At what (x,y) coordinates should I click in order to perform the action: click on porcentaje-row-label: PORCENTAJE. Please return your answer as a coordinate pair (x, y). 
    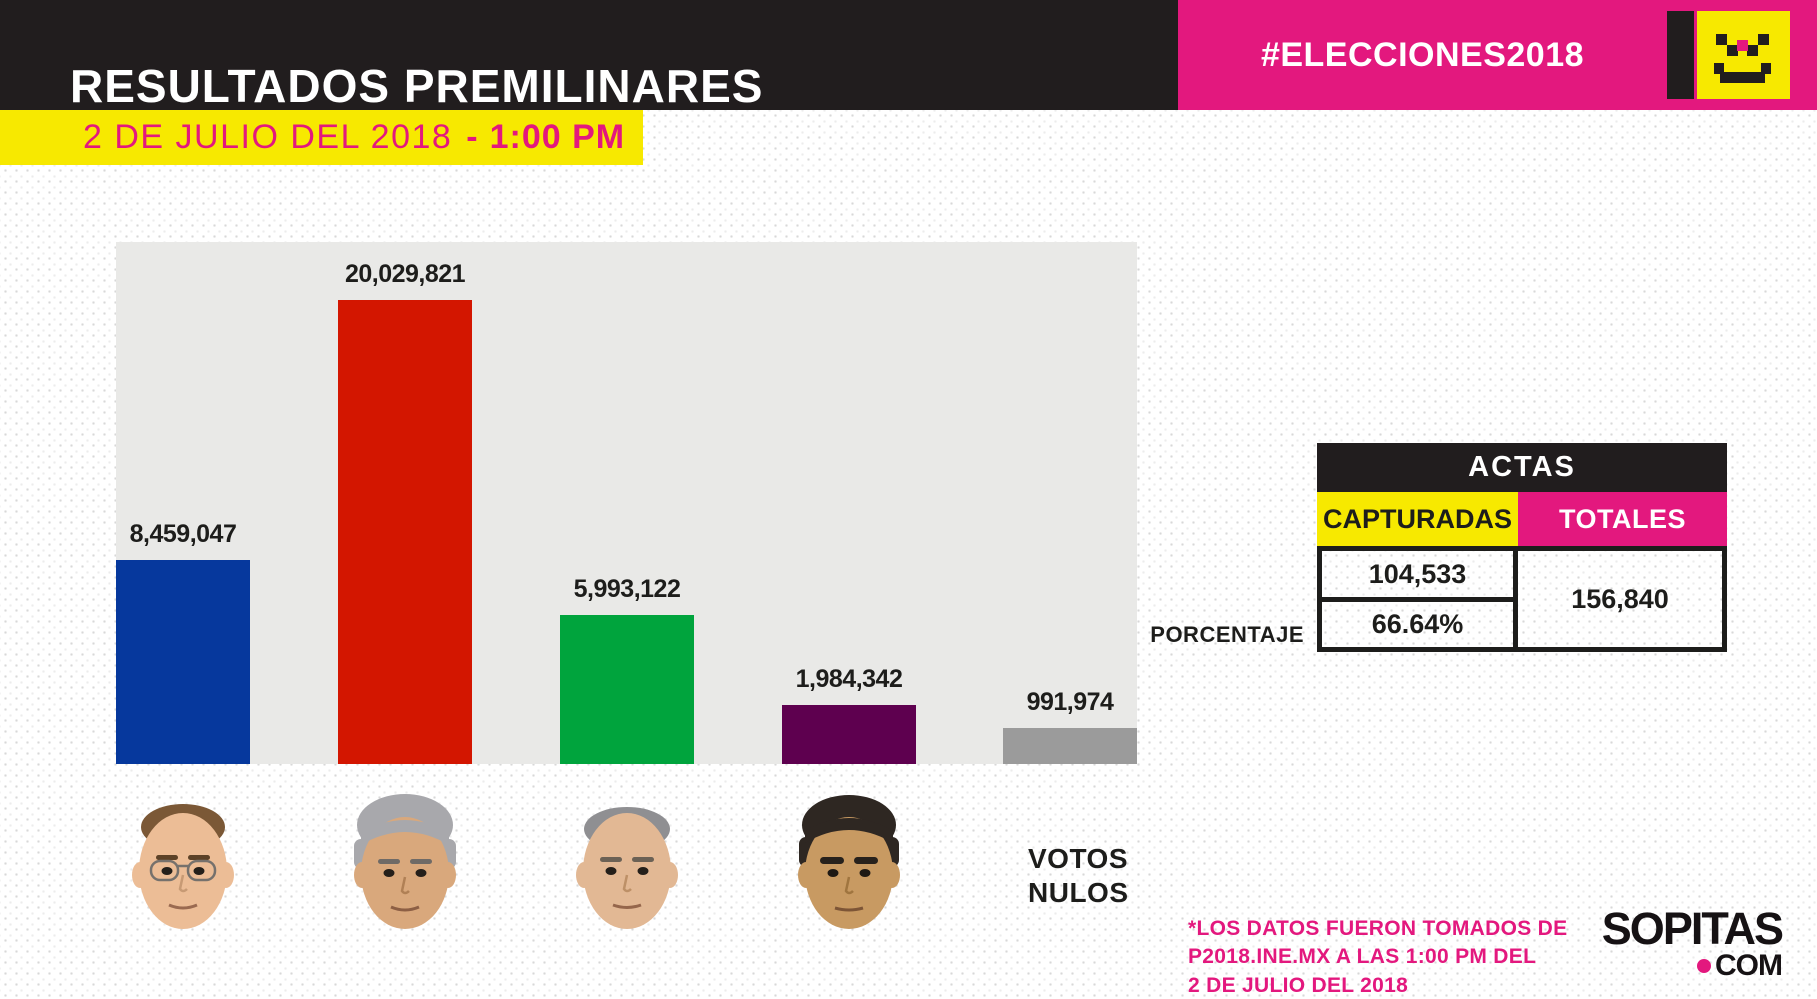
    Looking at the image, I should click on (1227, 634).